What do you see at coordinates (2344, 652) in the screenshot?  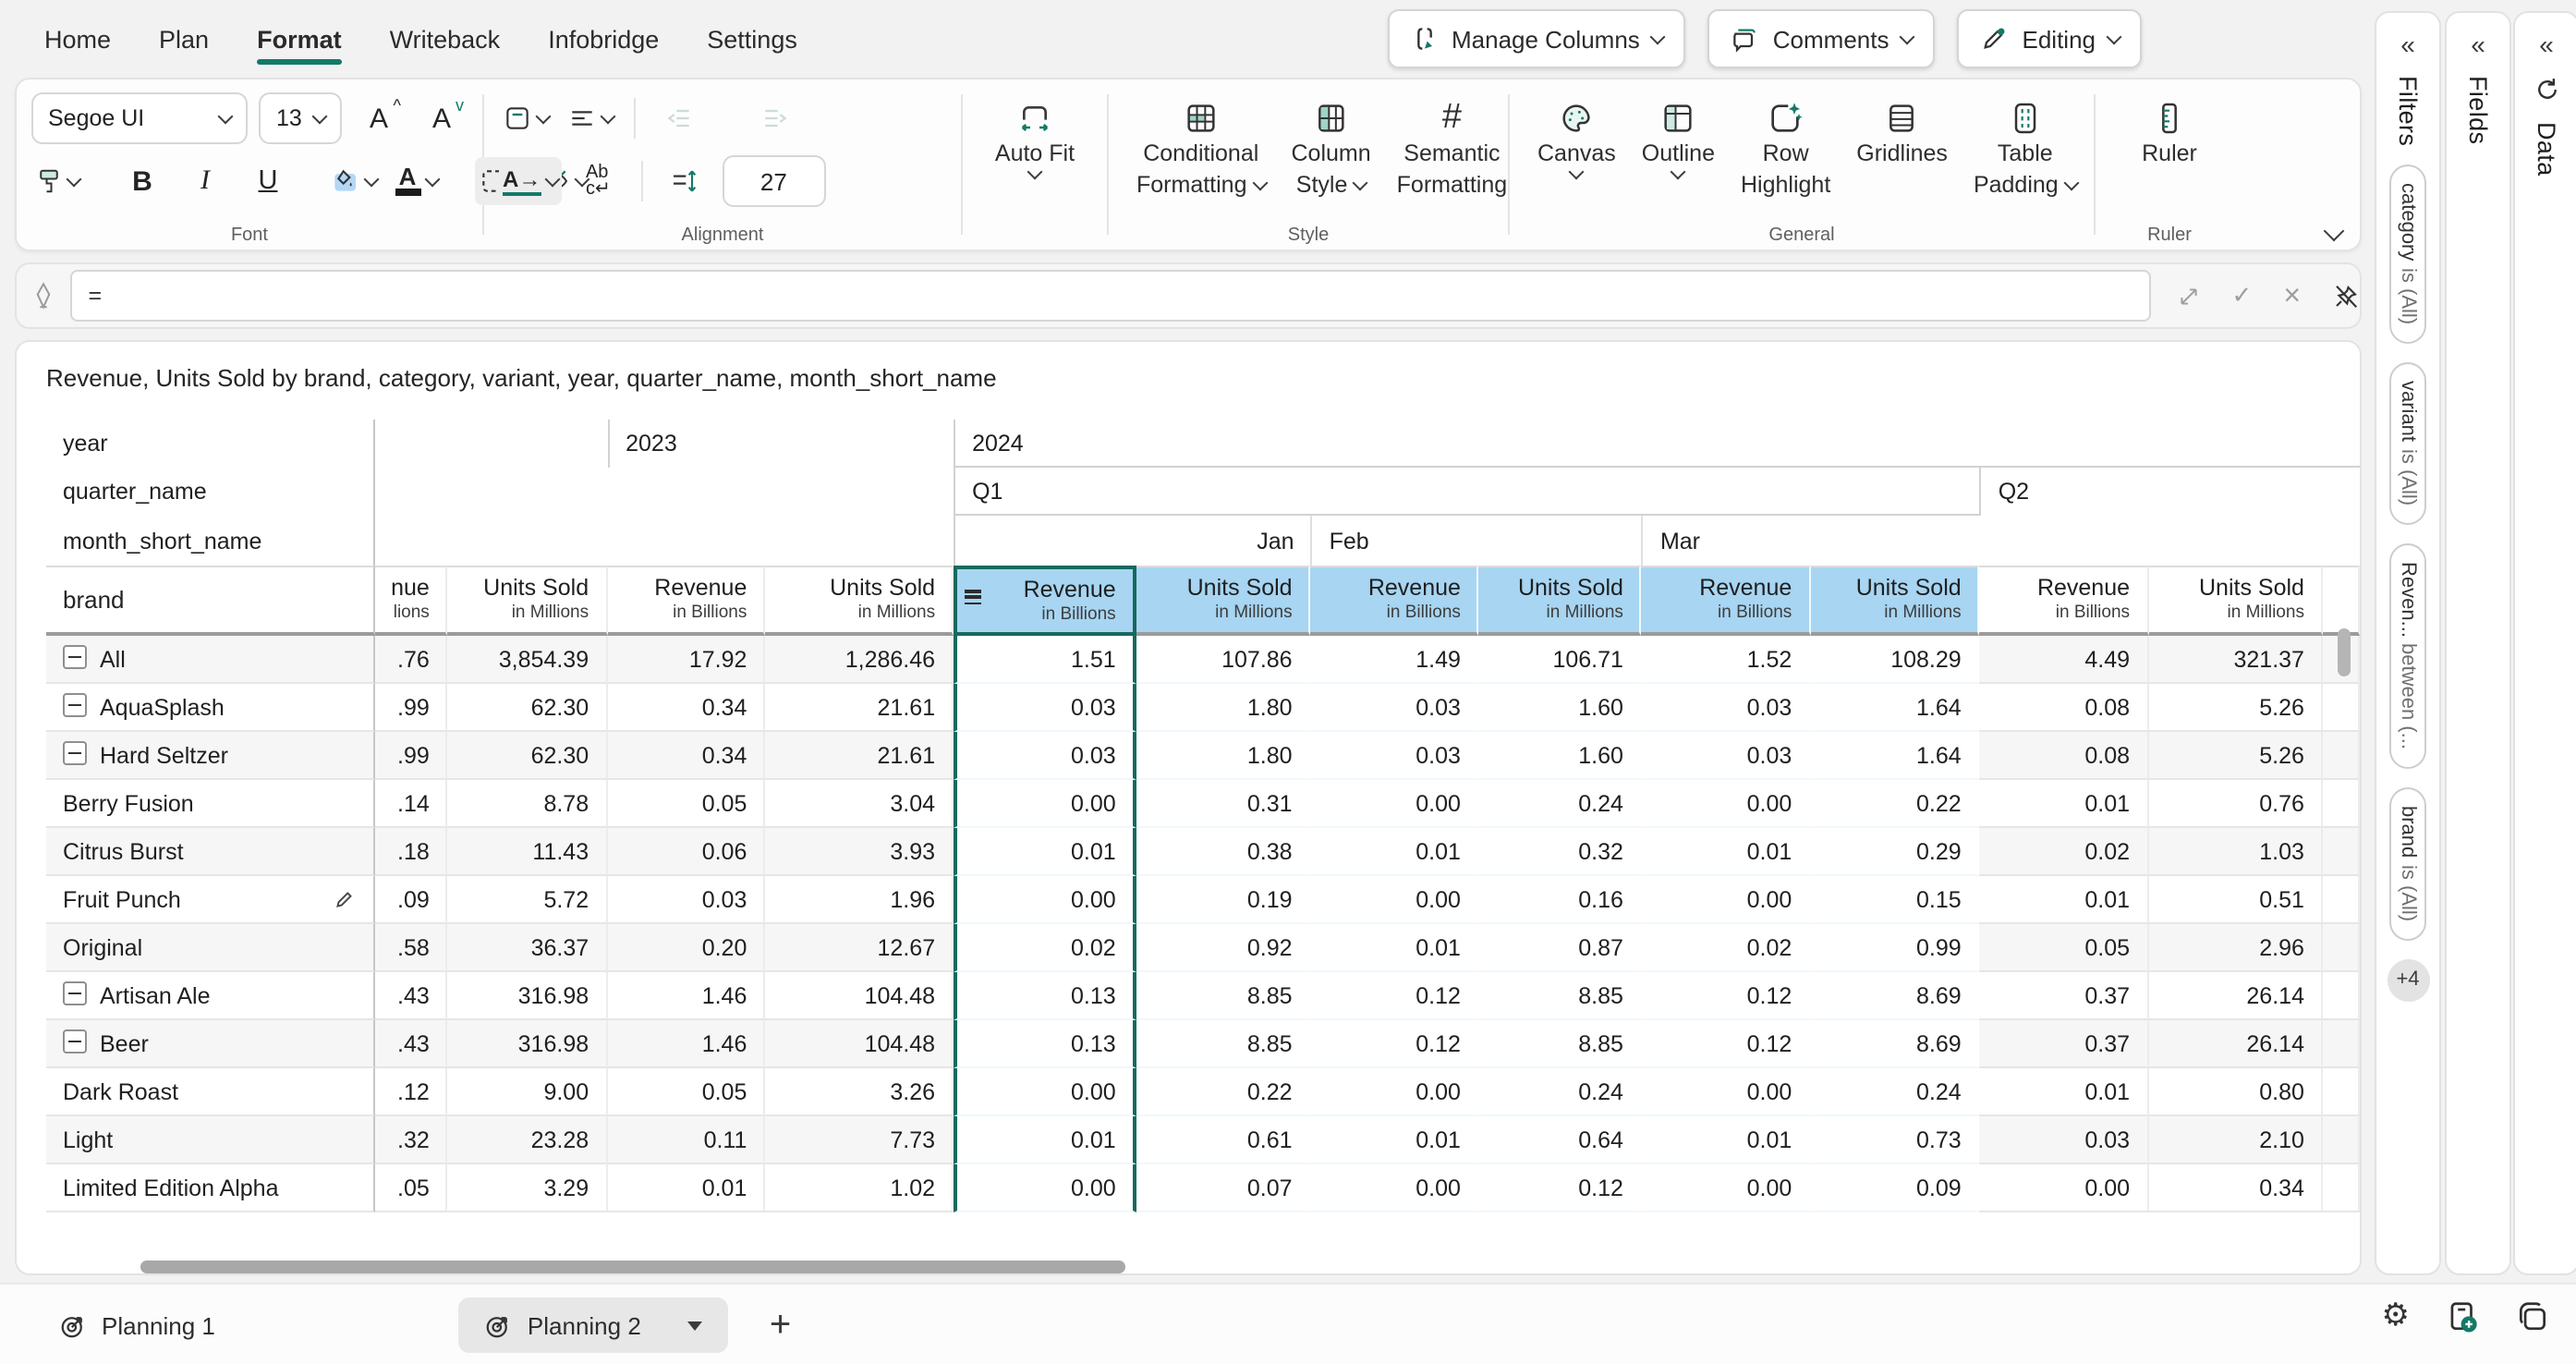 I see `vertical-scrollbar` at bounding box center [2344, 652].